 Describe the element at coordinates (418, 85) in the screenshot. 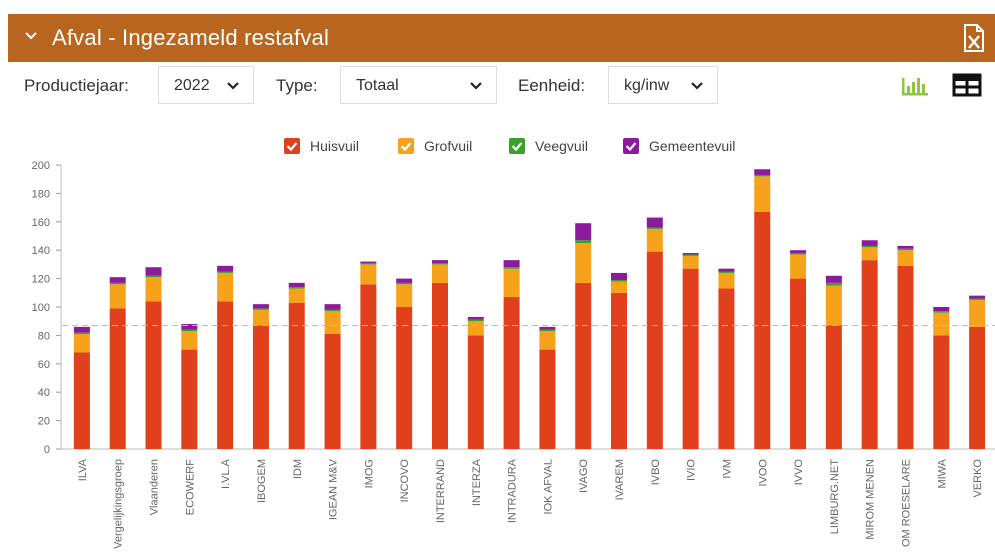

I see `type-select: Totaal` at that location.